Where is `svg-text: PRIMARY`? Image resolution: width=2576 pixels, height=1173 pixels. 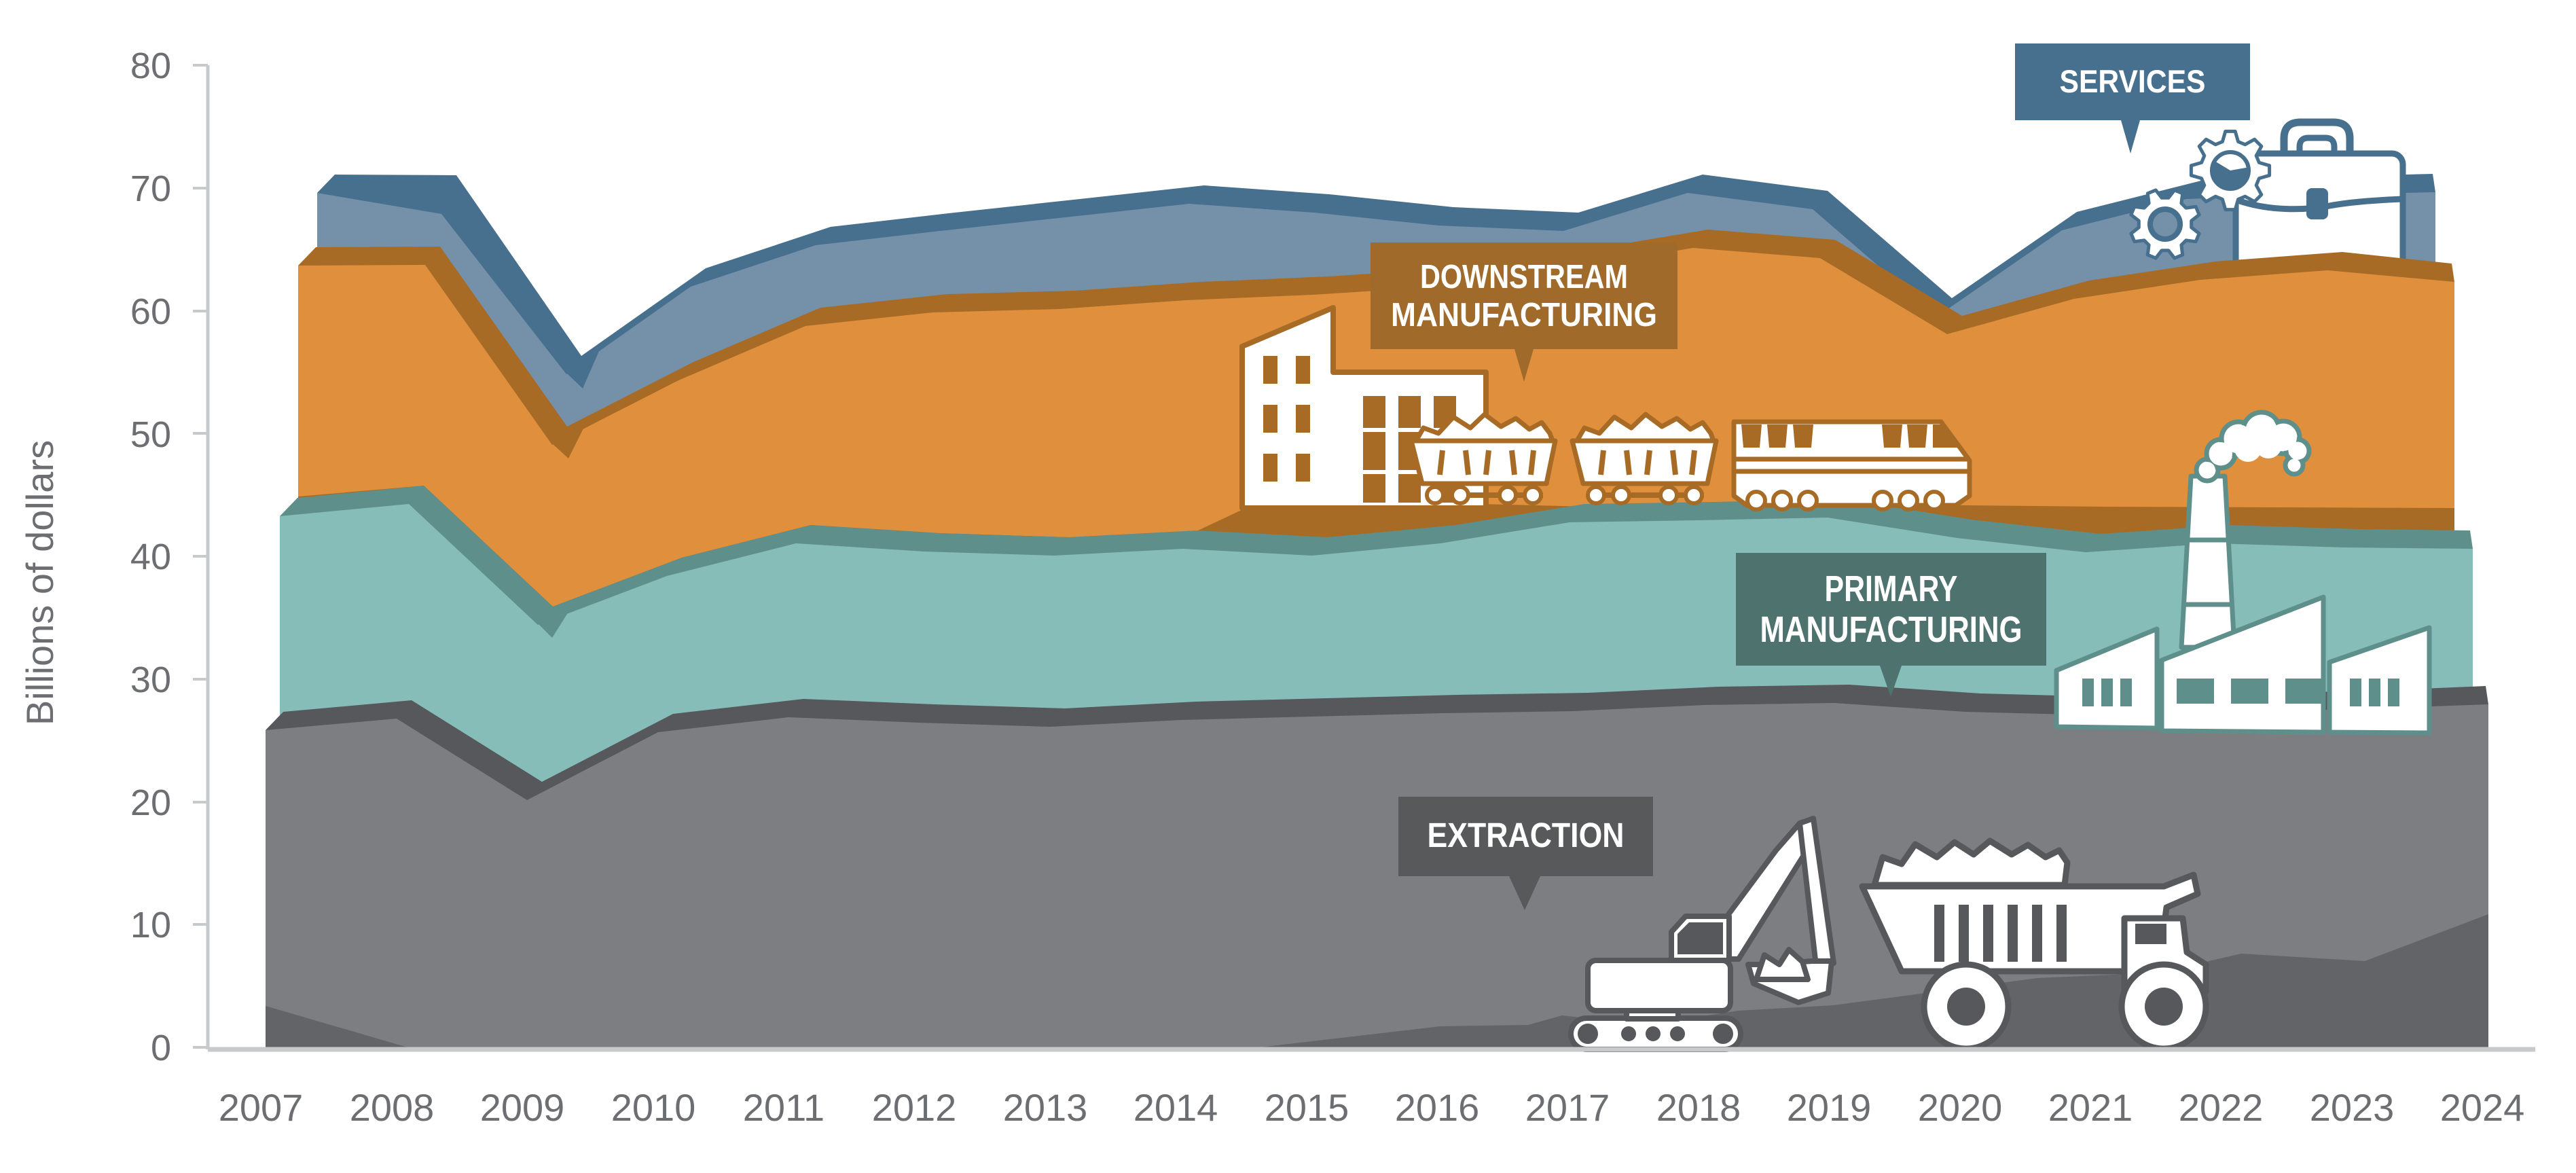
svg-text: PRIMARY is located at coordinates (1891, 589).